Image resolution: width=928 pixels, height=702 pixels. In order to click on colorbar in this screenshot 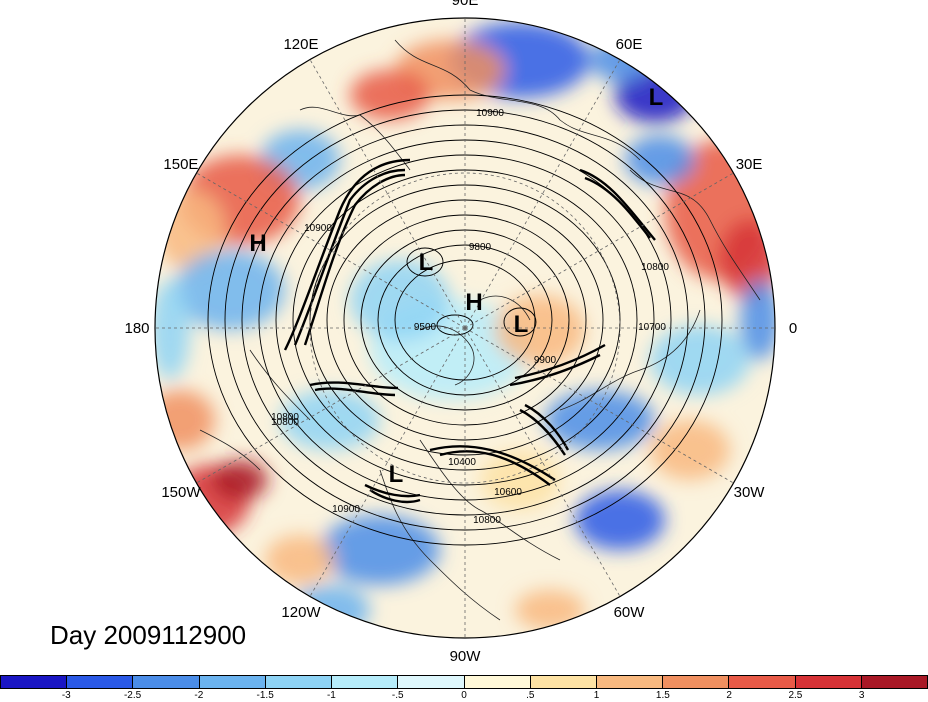, I will do `click(464, 682)`.